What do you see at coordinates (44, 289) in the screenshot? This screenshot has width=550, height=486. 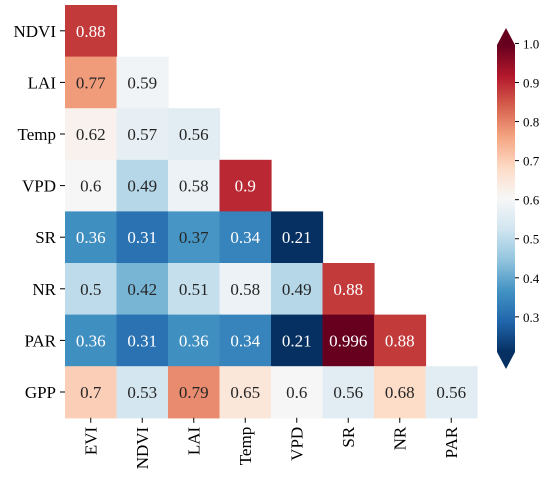 I see `y-tick-label: NR` at bounding box center [44, 289].